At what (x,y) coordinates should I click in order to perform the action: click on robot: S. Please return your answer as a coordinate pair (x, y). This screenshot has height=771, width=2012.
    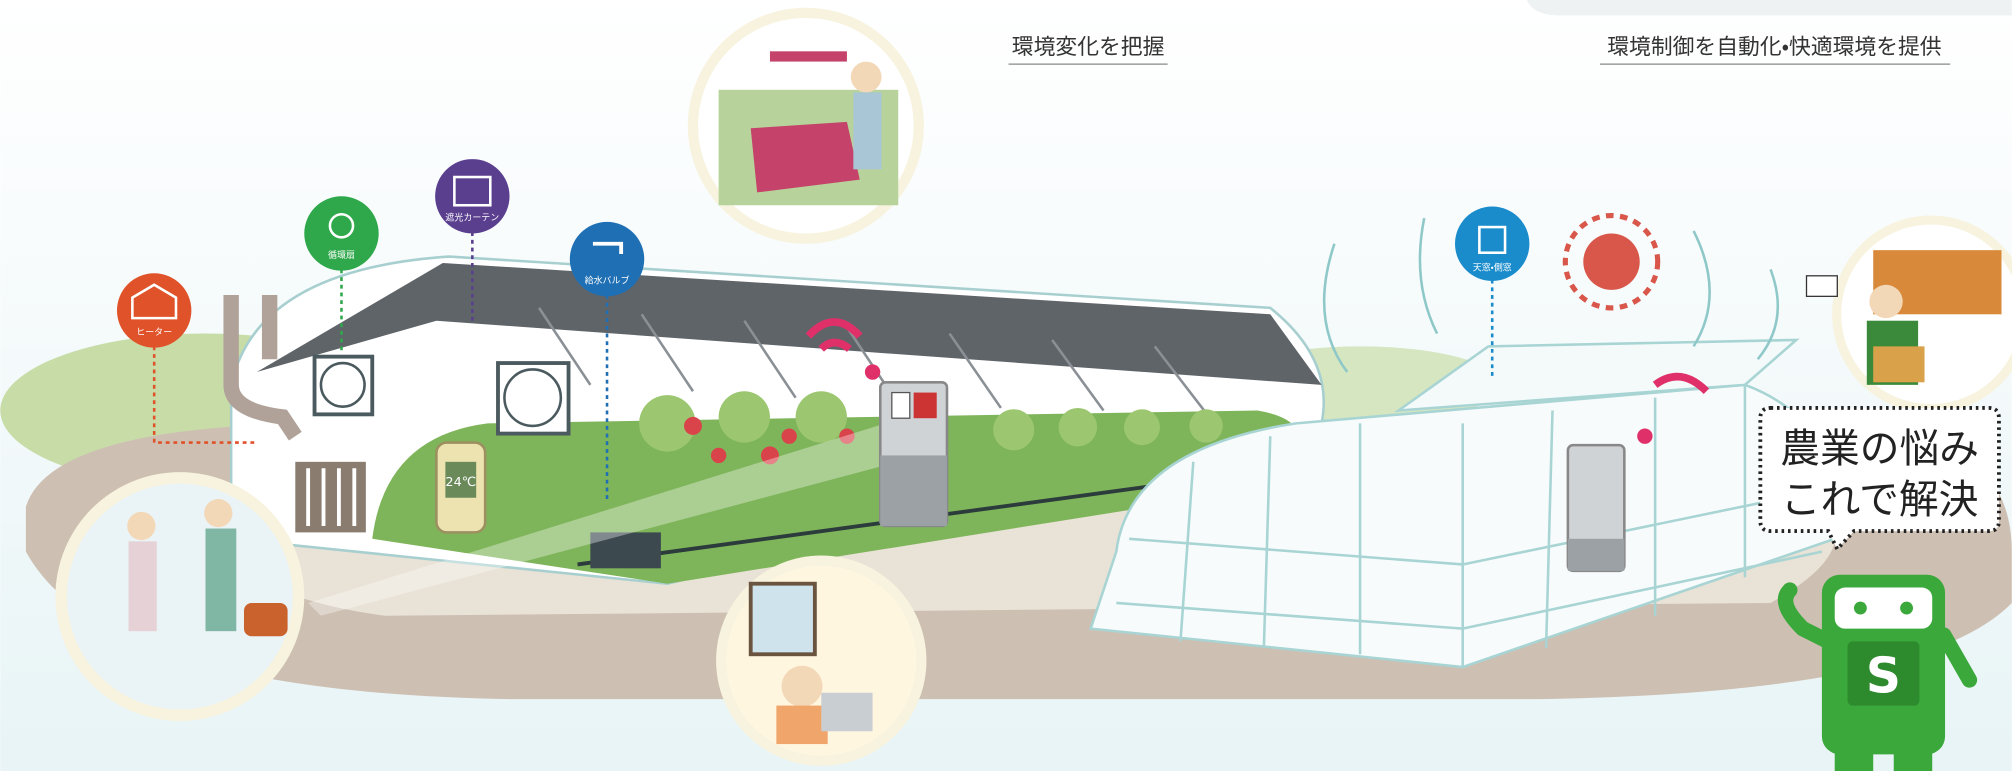
    Looking at the image, I should click on (1877, 672).